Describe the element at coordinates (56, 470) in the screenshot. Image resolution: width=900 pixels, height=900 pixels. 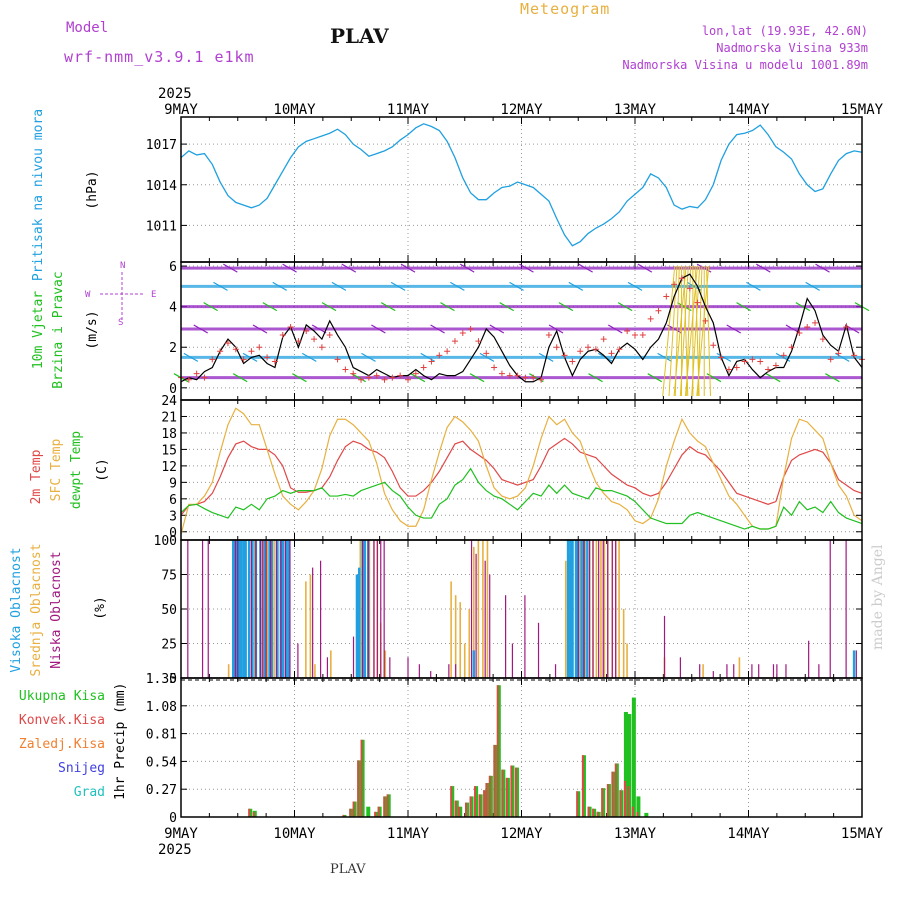
I see `temp-sfc-label: SFC Temp` at that location.